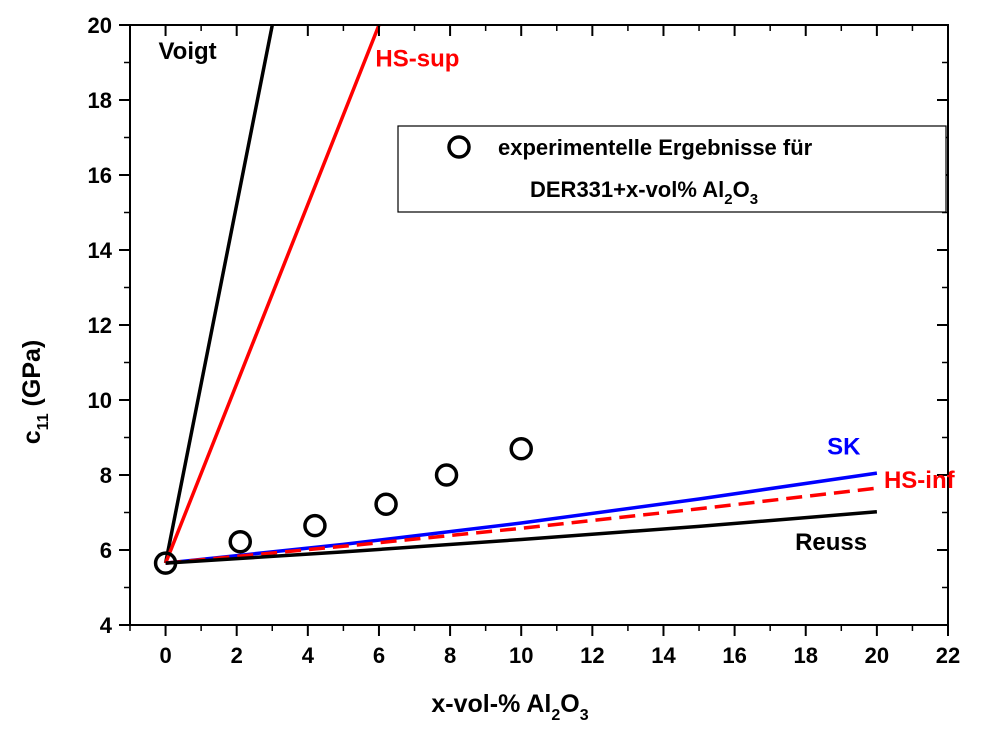 This screenshot has height=729, width=985. I want to click on x-axis-title-sub2: 3, so click(584, 715).